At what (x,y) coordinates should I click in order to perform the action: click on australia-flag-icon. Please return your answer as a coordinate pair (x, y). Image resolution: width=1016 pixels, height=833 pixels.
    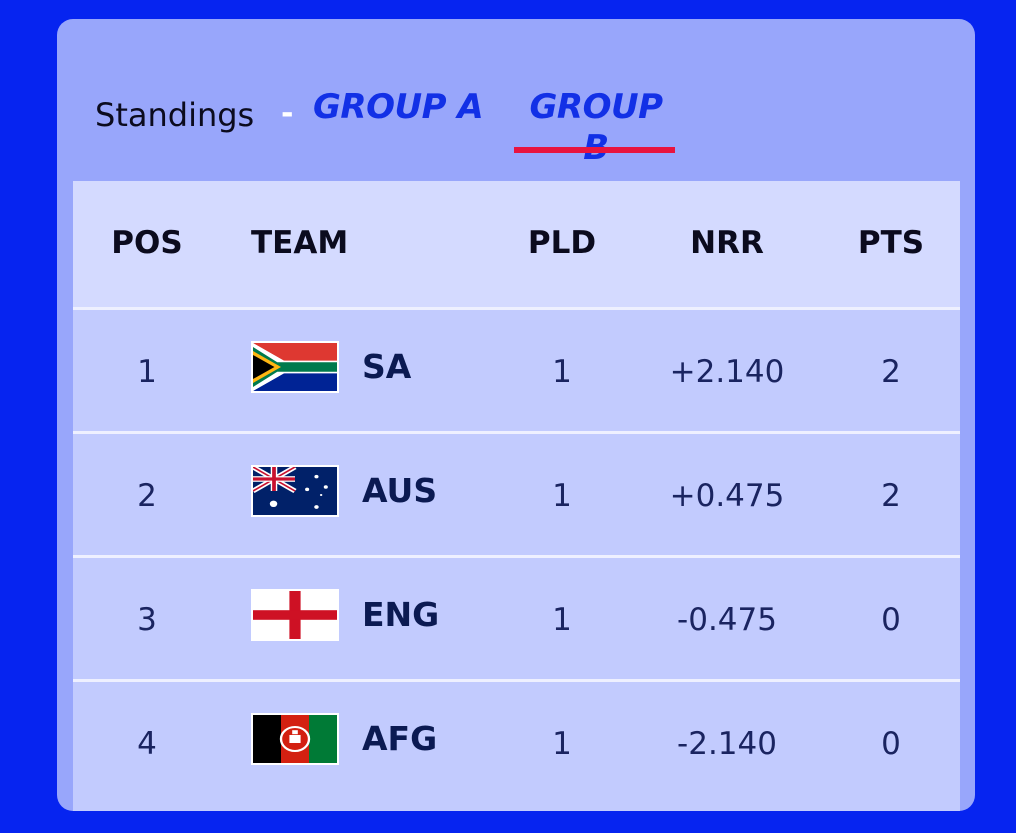
    Looking at the image, I should click on (295, 491).